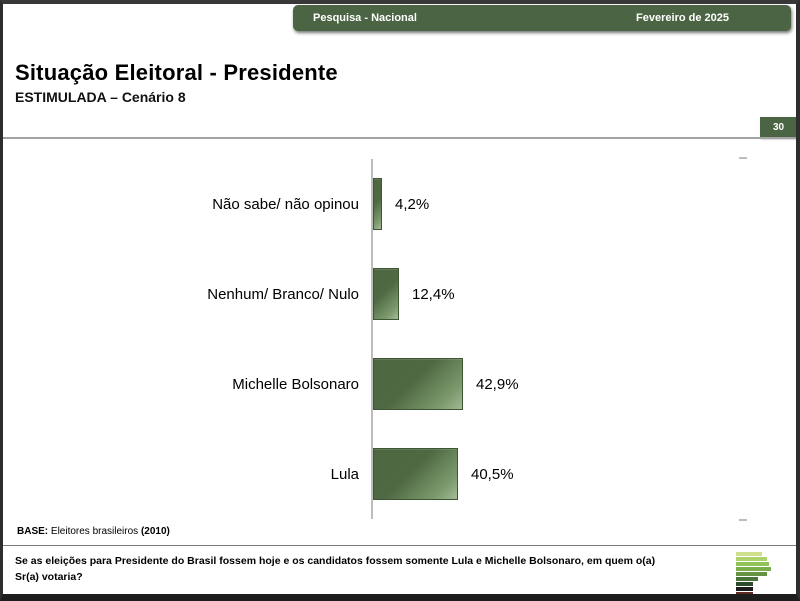 The width and height of the screenshot is (800, 601). I want to click on category-label: Não sabe/ não opinou, so click(285, 204).